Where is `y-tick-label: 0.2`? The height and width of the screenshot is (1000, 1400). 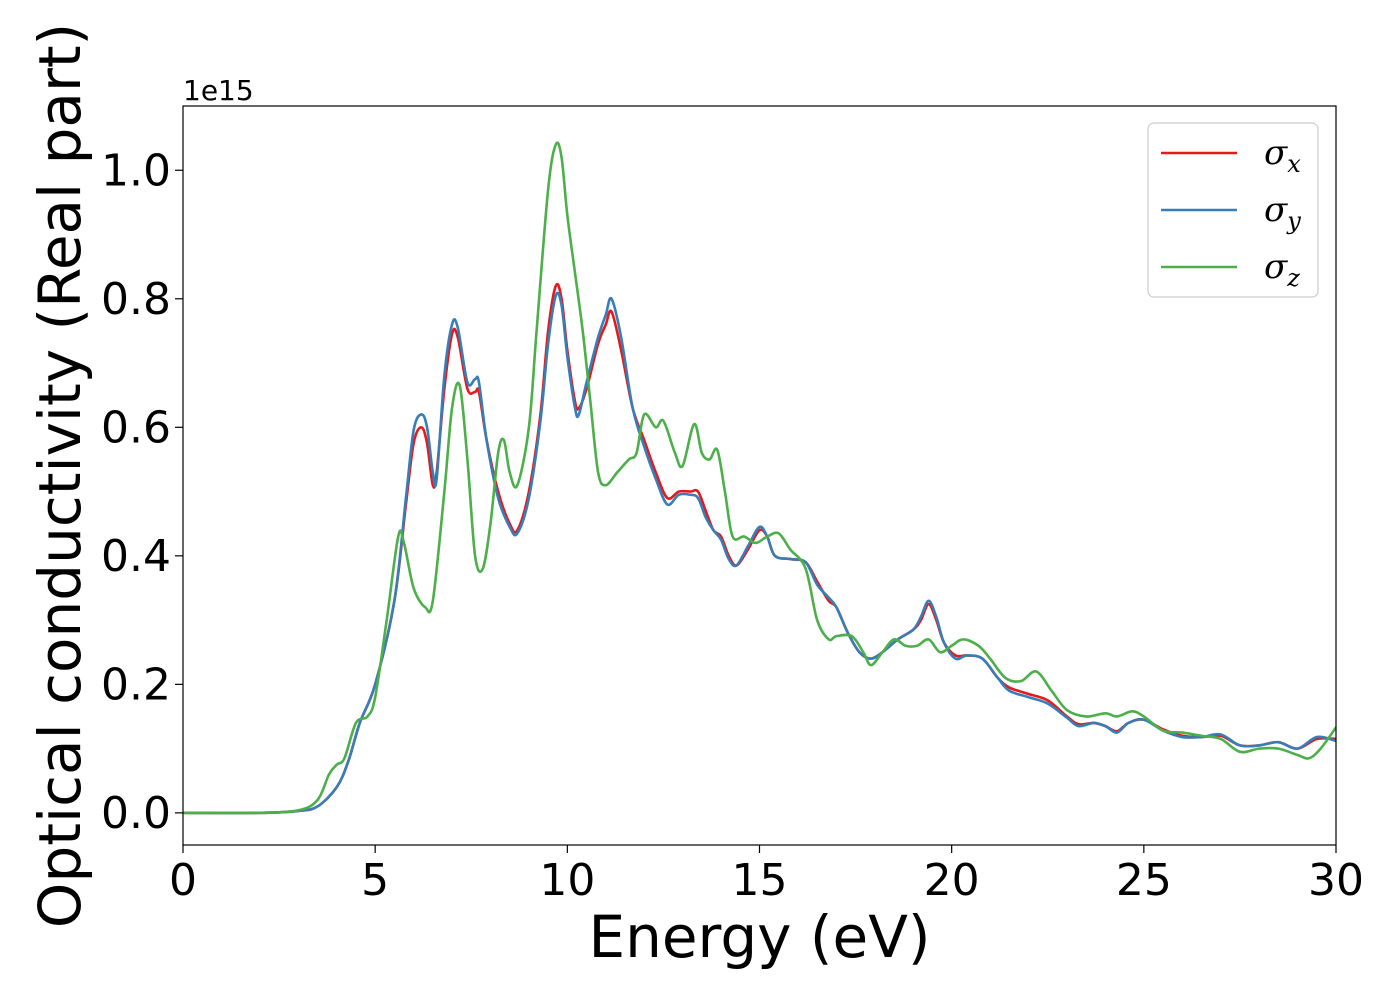
y-tick-label: 0.2 is located at coordinates (136, 684).